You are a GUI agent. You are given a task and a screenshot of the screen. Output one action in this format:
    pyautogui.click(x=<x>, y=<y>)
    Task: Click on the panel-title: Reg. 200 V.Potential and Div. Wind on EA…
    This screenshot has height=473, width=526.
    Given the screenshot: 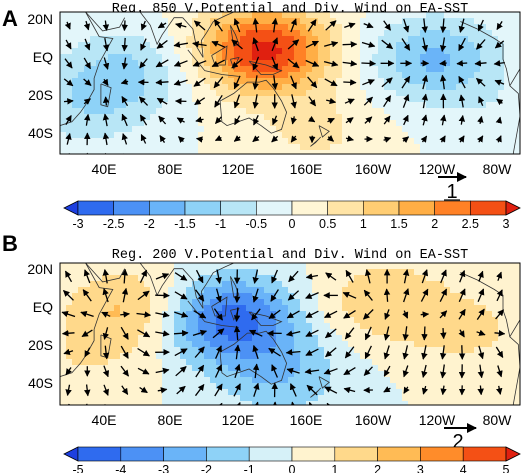 What is the action you would take?
    pyautogui.click(x=290, y=255)
    